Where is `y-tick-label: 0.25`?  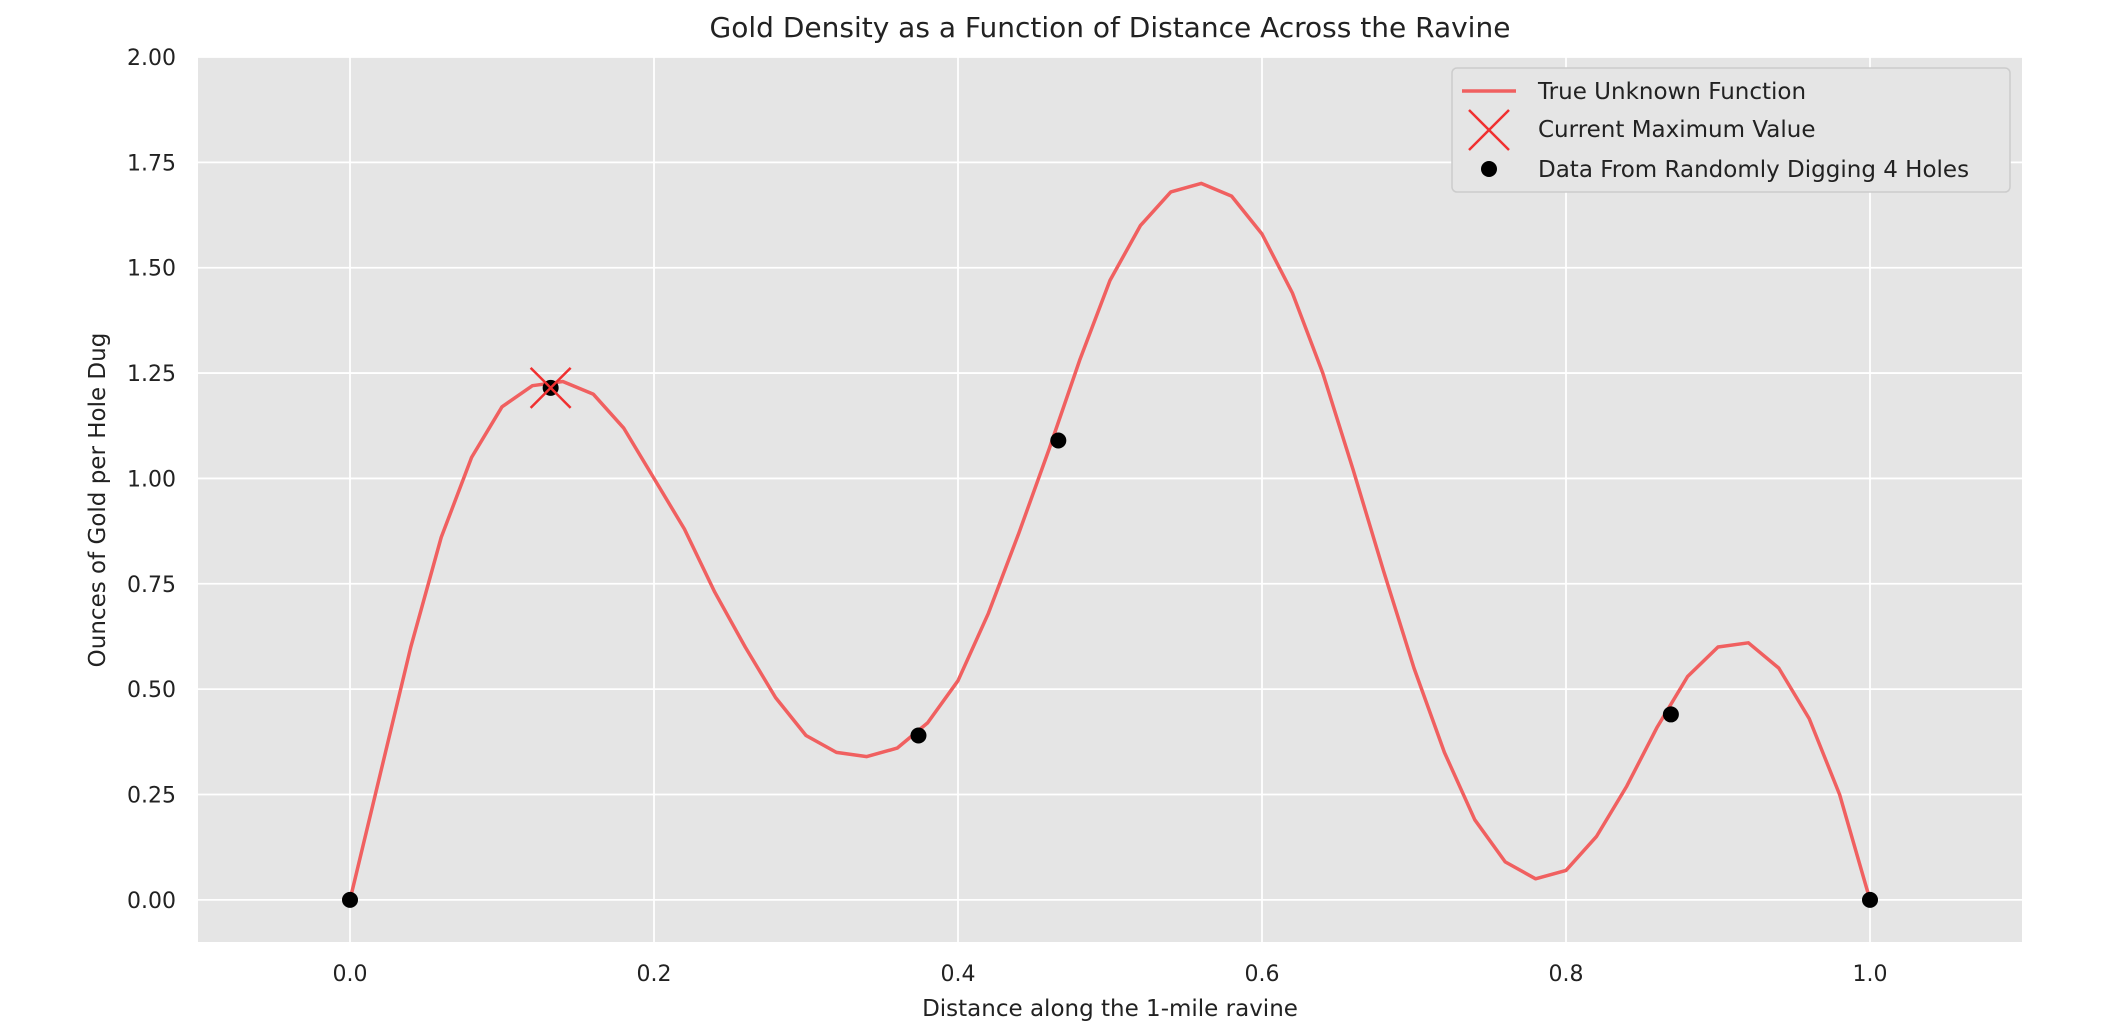
y-tick-label: 0.25 is located at coordinates (151, 796).